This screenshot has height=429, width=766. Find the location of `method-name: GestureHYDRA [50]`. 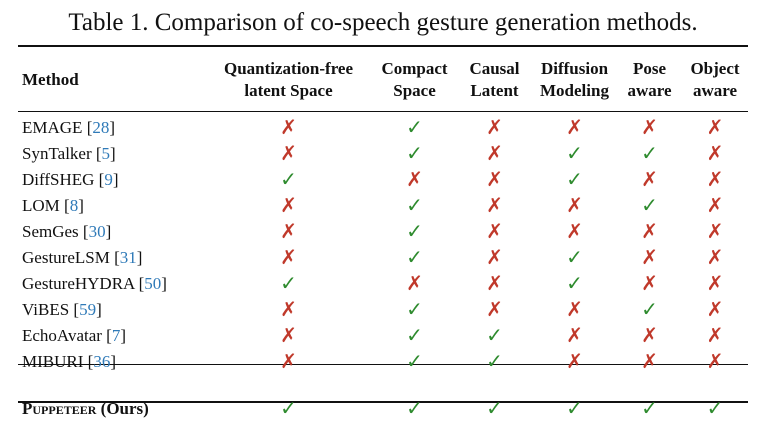

method-name: GestureHYDRA [50] is located at coordinates (94, 283).